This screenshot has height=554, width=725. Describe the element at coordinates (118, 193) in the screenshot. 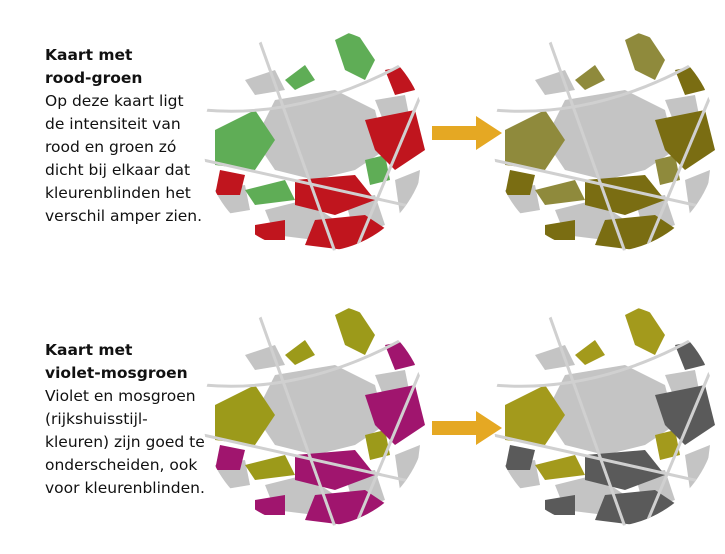

I see `section-body: kleurenblinden het` at that location.